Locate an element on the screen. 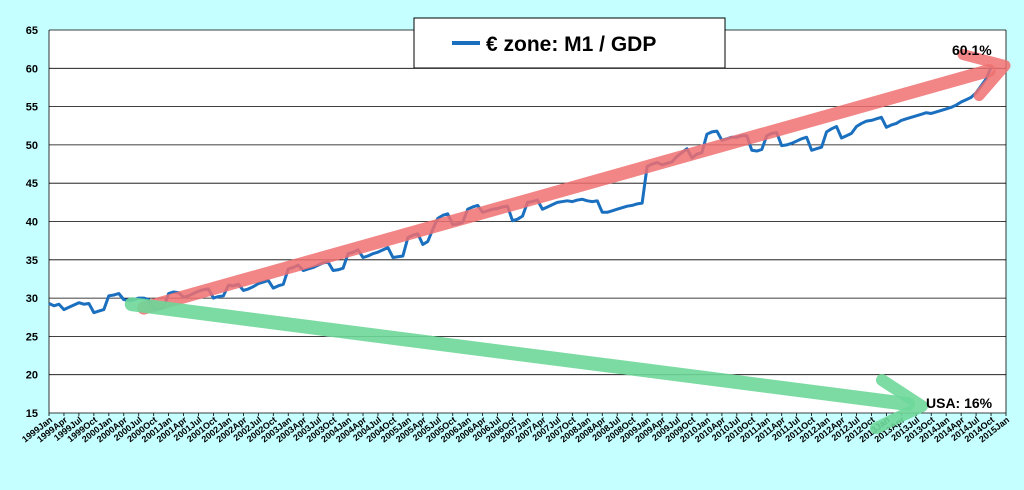 This screenshot has height=490, width=1024. y-tick-label: 30 is located at coordinates (32, 299).